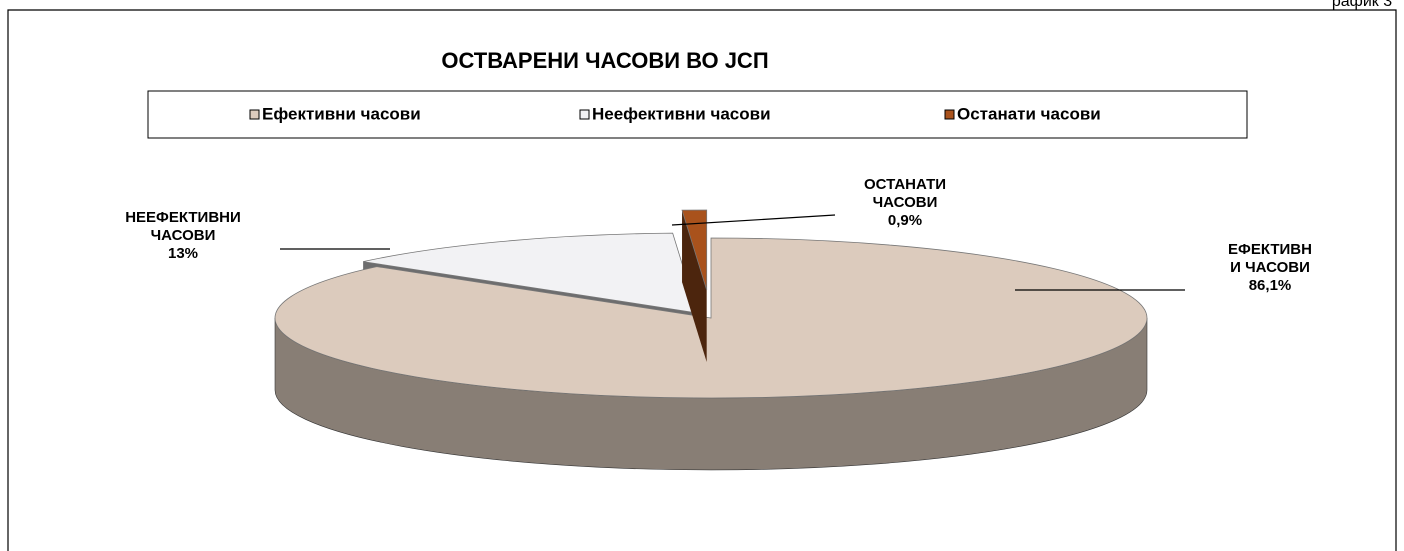 This screenshot has width=1404, height=551. I want to click on legend-label: Неефективни часови, so click(681, 113).